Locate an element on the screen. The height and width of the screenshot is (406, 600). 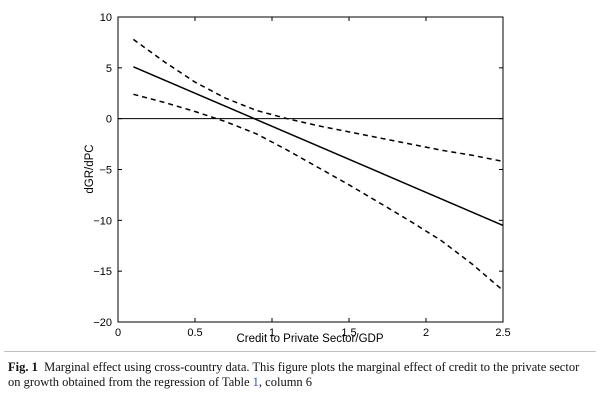
y-tick-label: 10 is located at coordinates (106, 18).